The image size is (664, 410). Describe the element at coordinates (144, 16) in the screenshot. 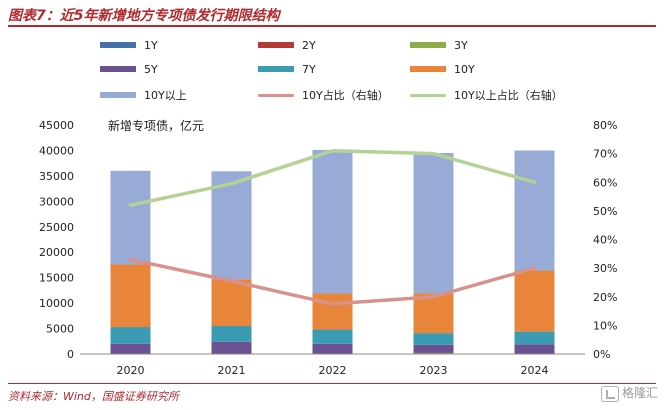

I see `chart-figure-title: 图表7：近5年新增地方专项债发行期限结构` at that location.